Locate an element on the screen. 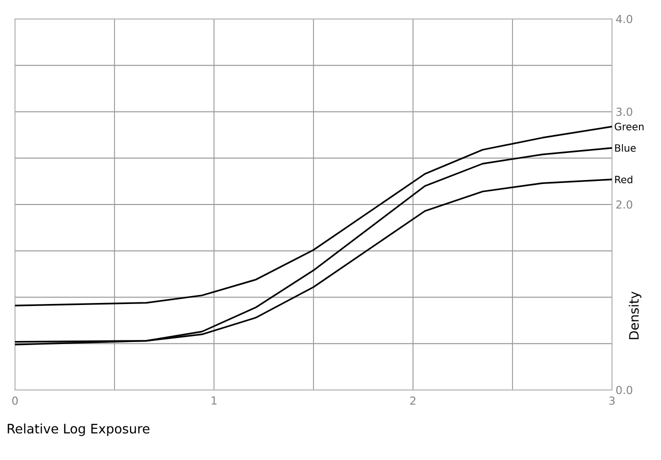  y-tick-label: 3.0 is located at coordinates (624, 112).